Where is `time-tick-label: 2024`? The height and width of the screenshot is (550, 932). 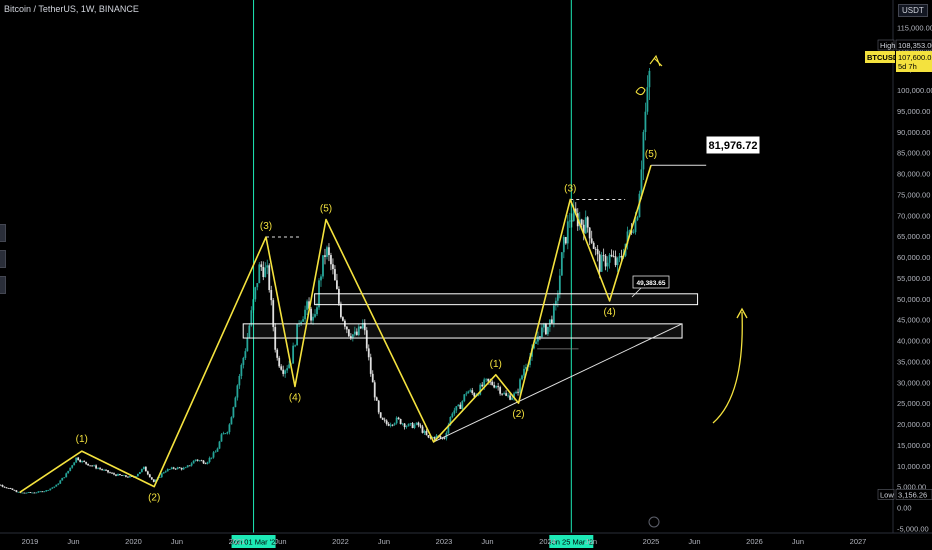
time-tick-label: 2024 is located at coordinates (547, 541).